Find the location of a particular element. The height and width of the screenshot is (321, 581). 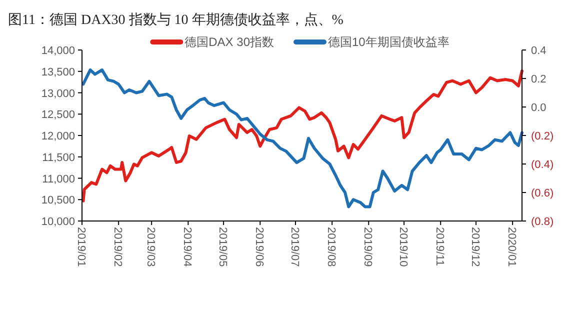

y2-tick-label: (0.2) is located at coordinates (542, 136).